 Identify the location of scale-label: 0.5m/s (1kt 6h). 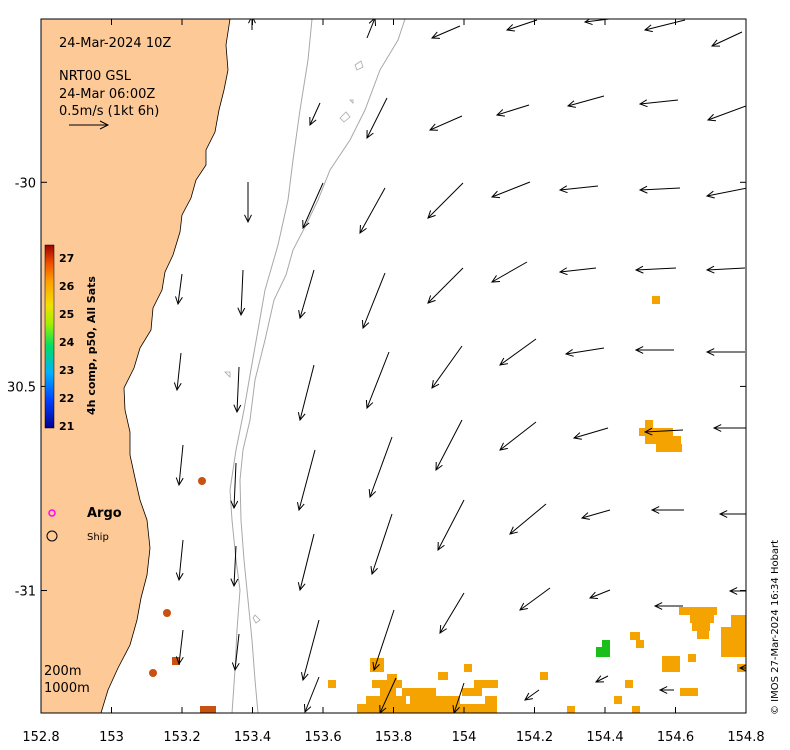
(109, 111).